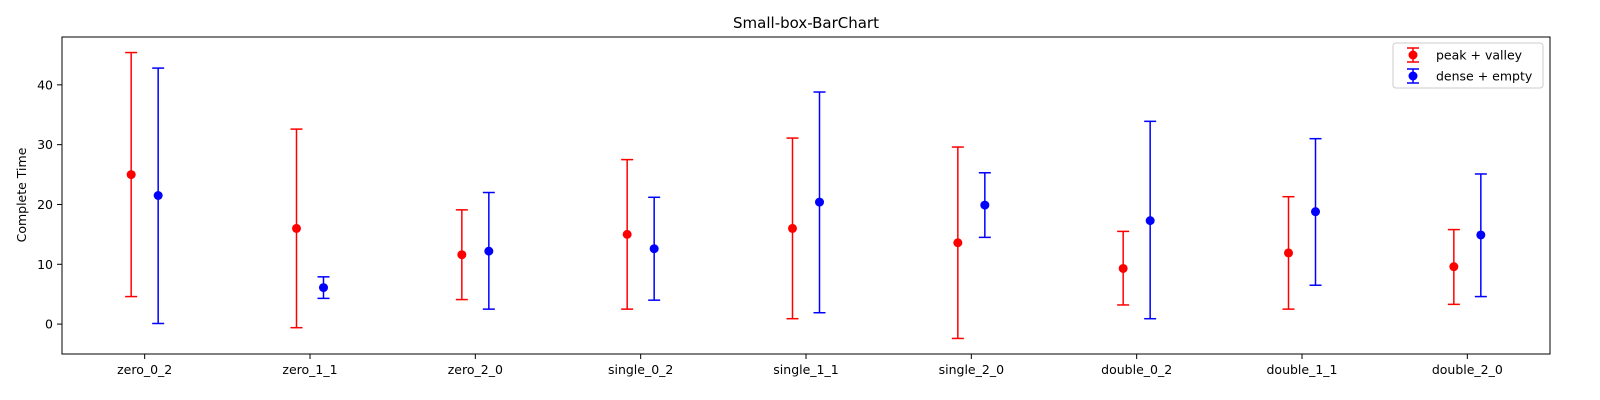 This screenshot has width=1600, height=400. What do you see at coordinates (21, 194) in the screenshot?
I see `y-axis-label: Complete Time` at bounding box center [21, 194].